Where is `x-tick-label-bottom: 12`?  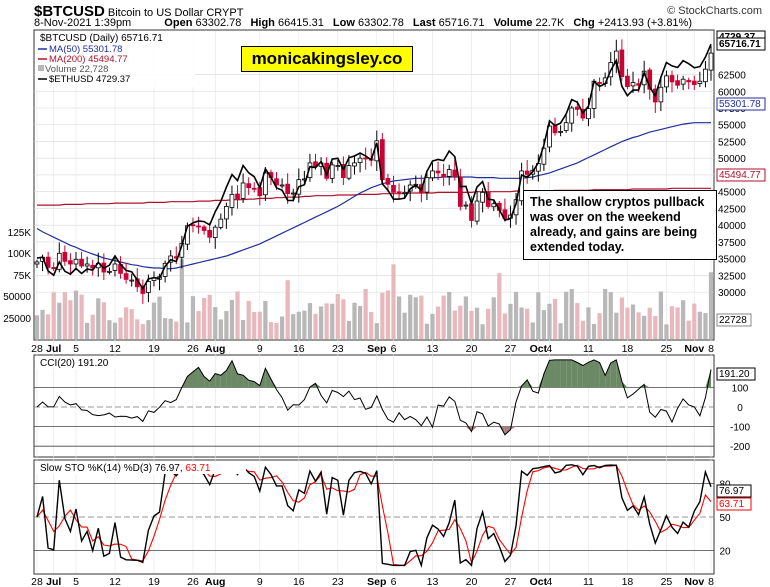
x-tick-label-bottom: 12 is located at coordinates (115, 581).